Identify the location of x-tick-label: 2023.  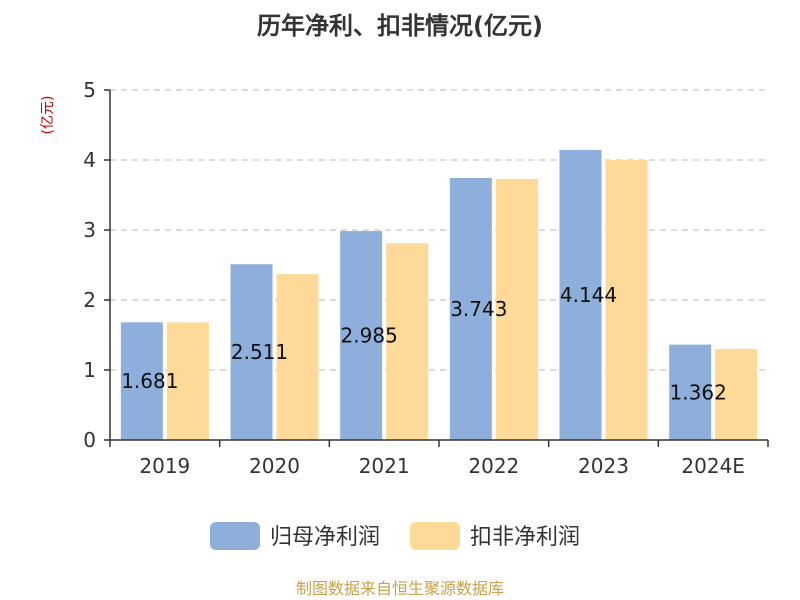
(603, 466).